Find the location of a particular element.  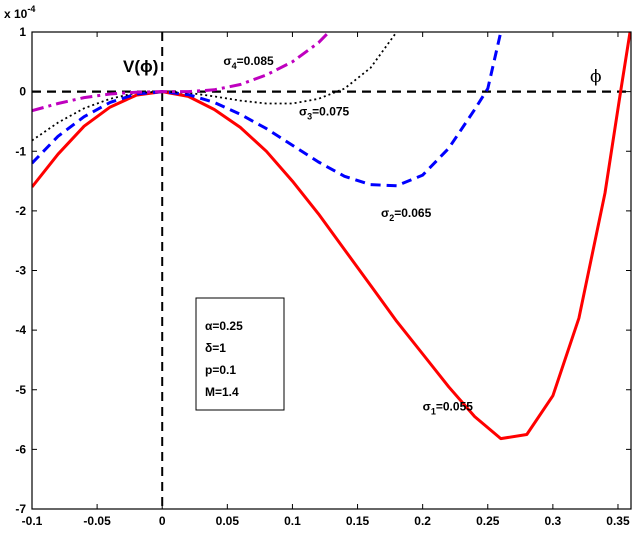

x-tick-label: -0.05 is located at coordinates (97, 521).